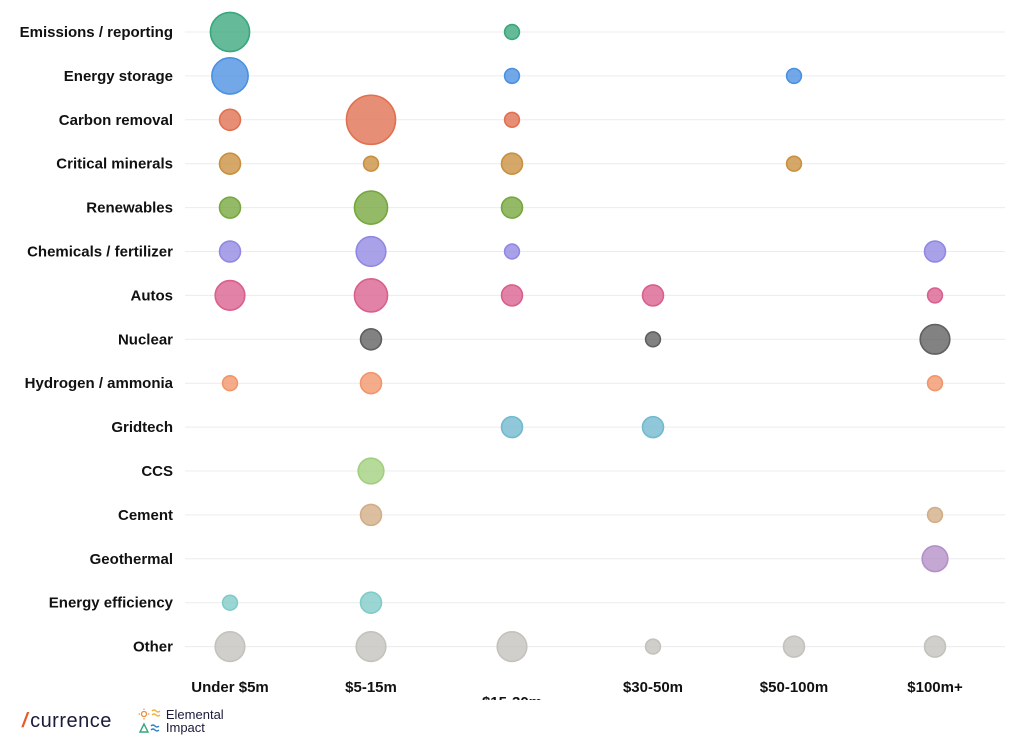 The height and width of the screenshot is (744, 1024). What do you see at coordinates (794, 646) in the screenshot?
I see `bubble-other-50-100m` at bounding box center [794, 646].